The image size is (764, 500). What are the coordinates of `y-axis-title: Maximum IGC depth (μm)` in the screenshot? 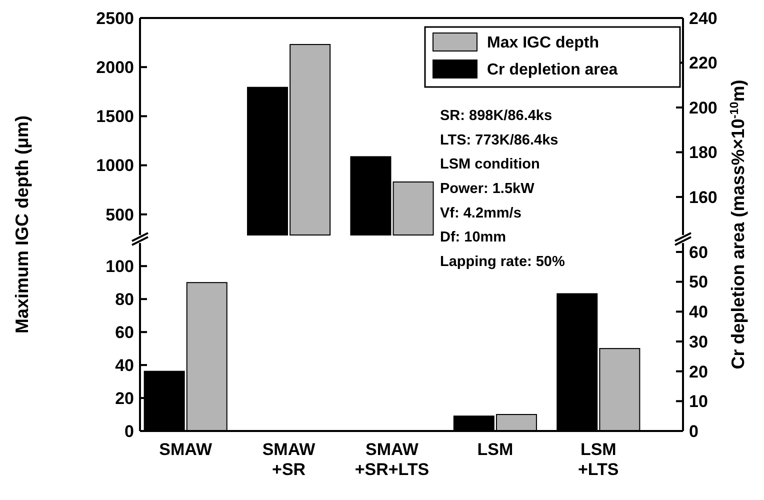 It's located at (22, 224).